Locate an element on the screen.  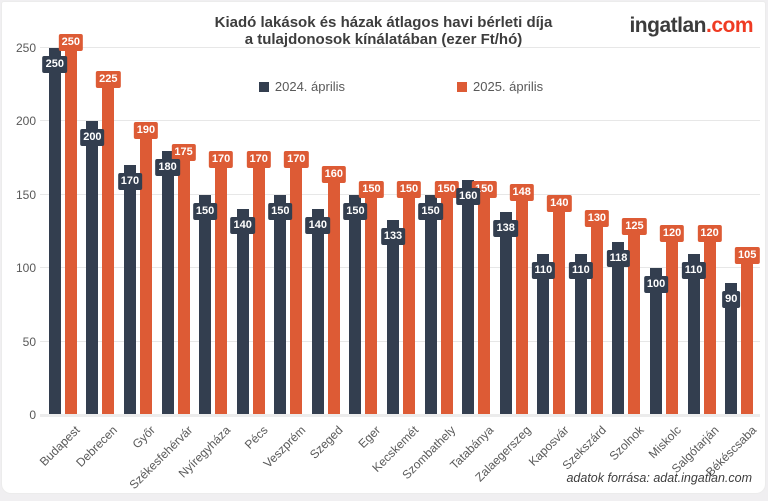
bar-2024-miskolc is located at coordinates (656, 341).